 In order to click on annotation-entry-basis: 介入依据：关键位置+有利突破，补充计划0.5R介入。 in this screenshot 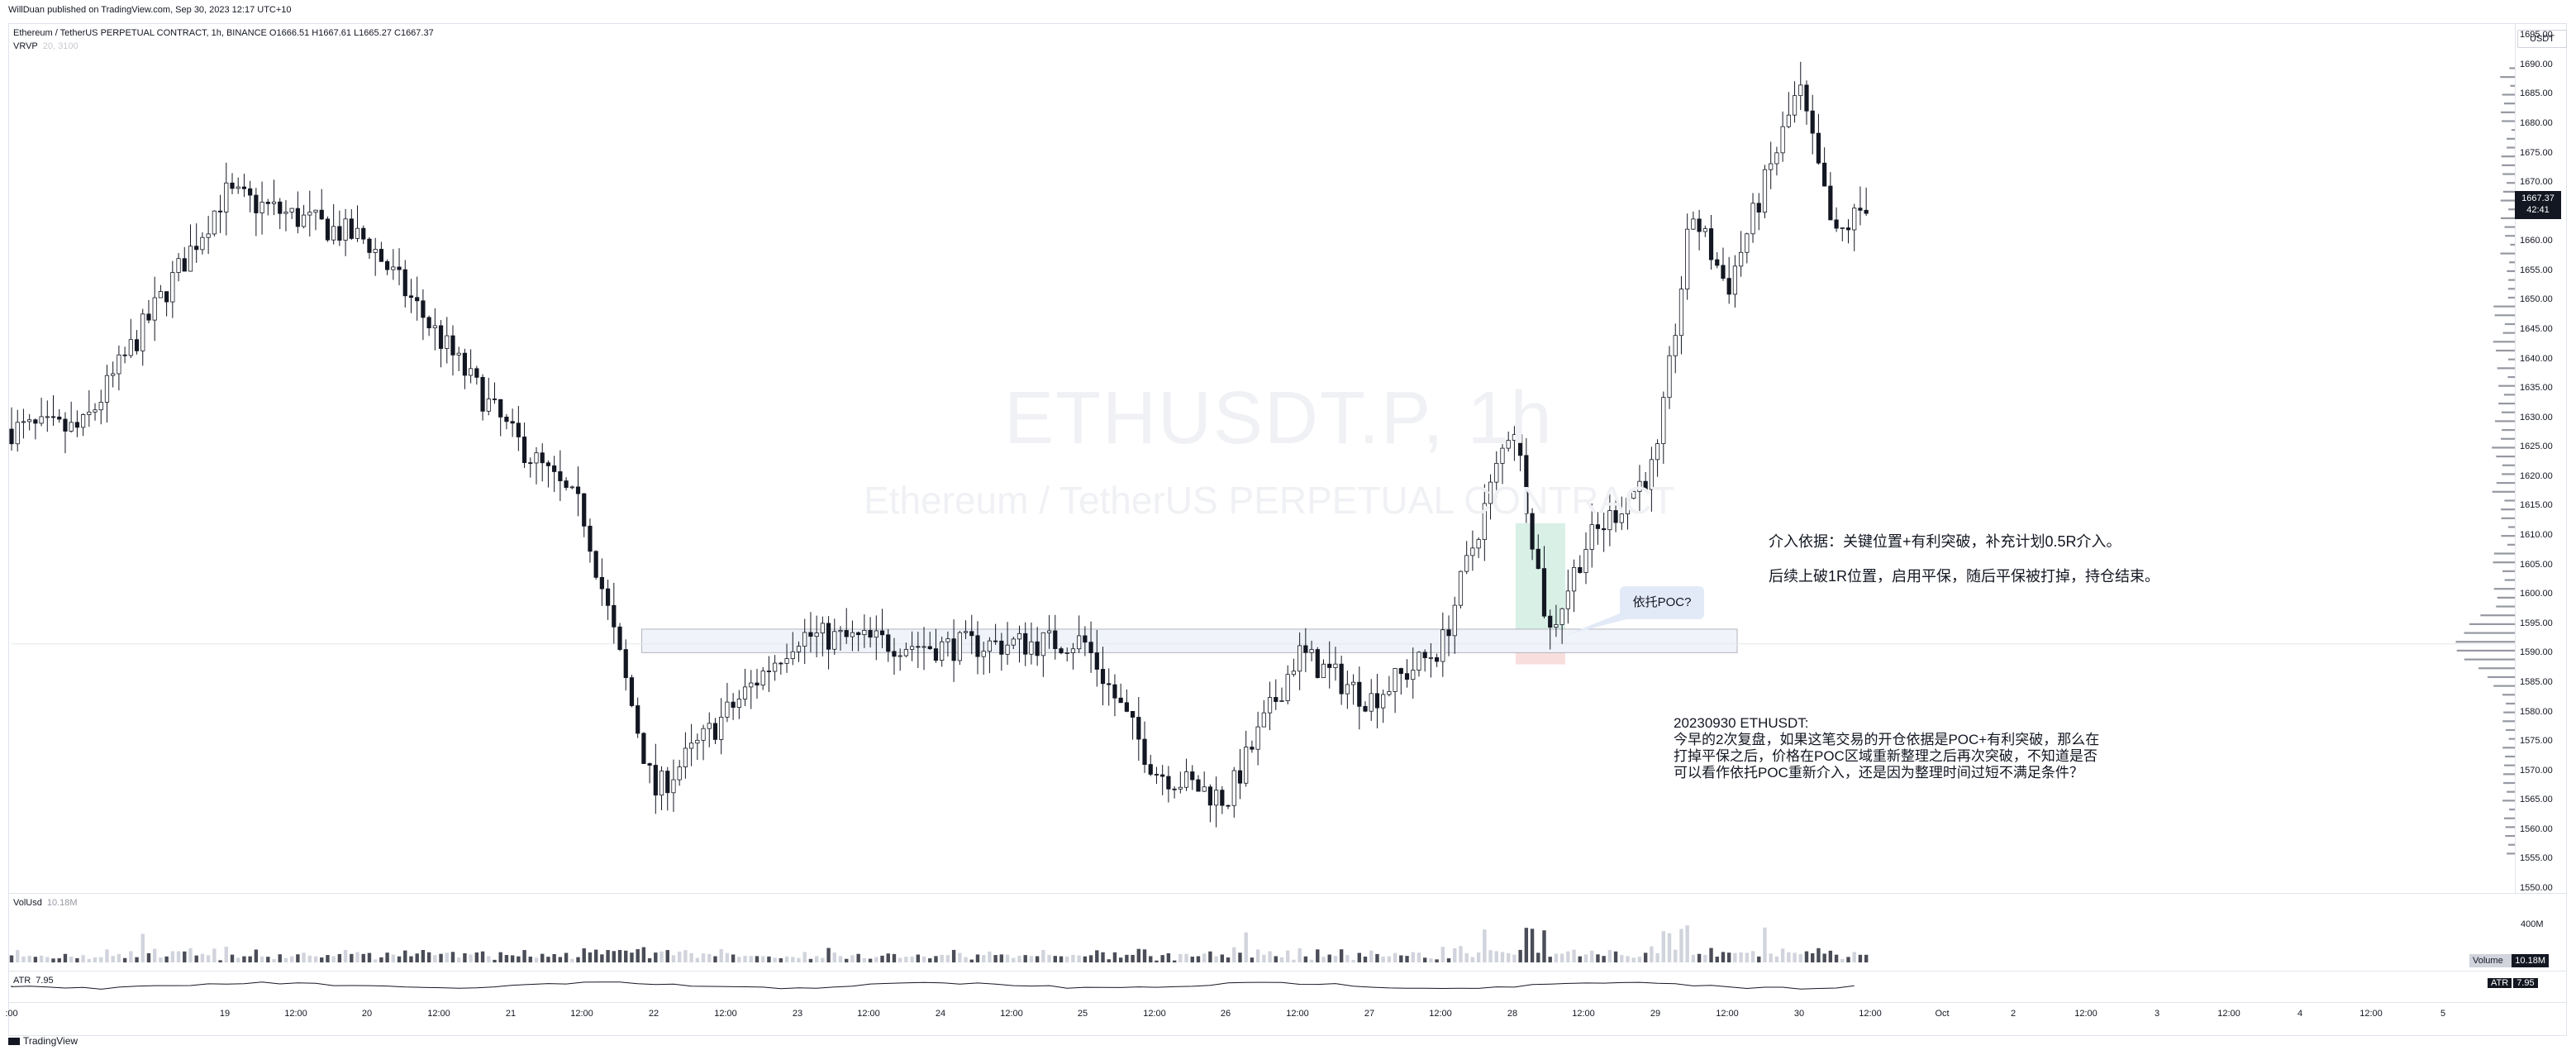, I will do `click(1945, 541)`.